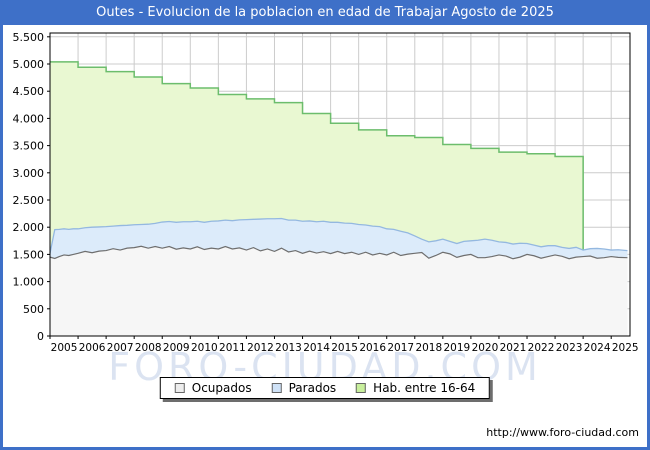  What do you see at coordinates (29, 173) in the screenshot?
I see `svg-text: 3.000` at bounding box center [29, 173].